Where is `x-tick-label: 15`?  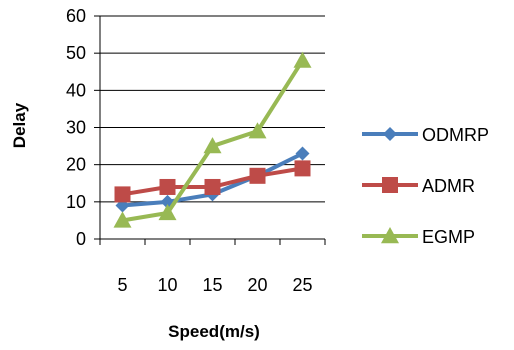
x-tick-label: 15 is located at coordinates (212, 285).